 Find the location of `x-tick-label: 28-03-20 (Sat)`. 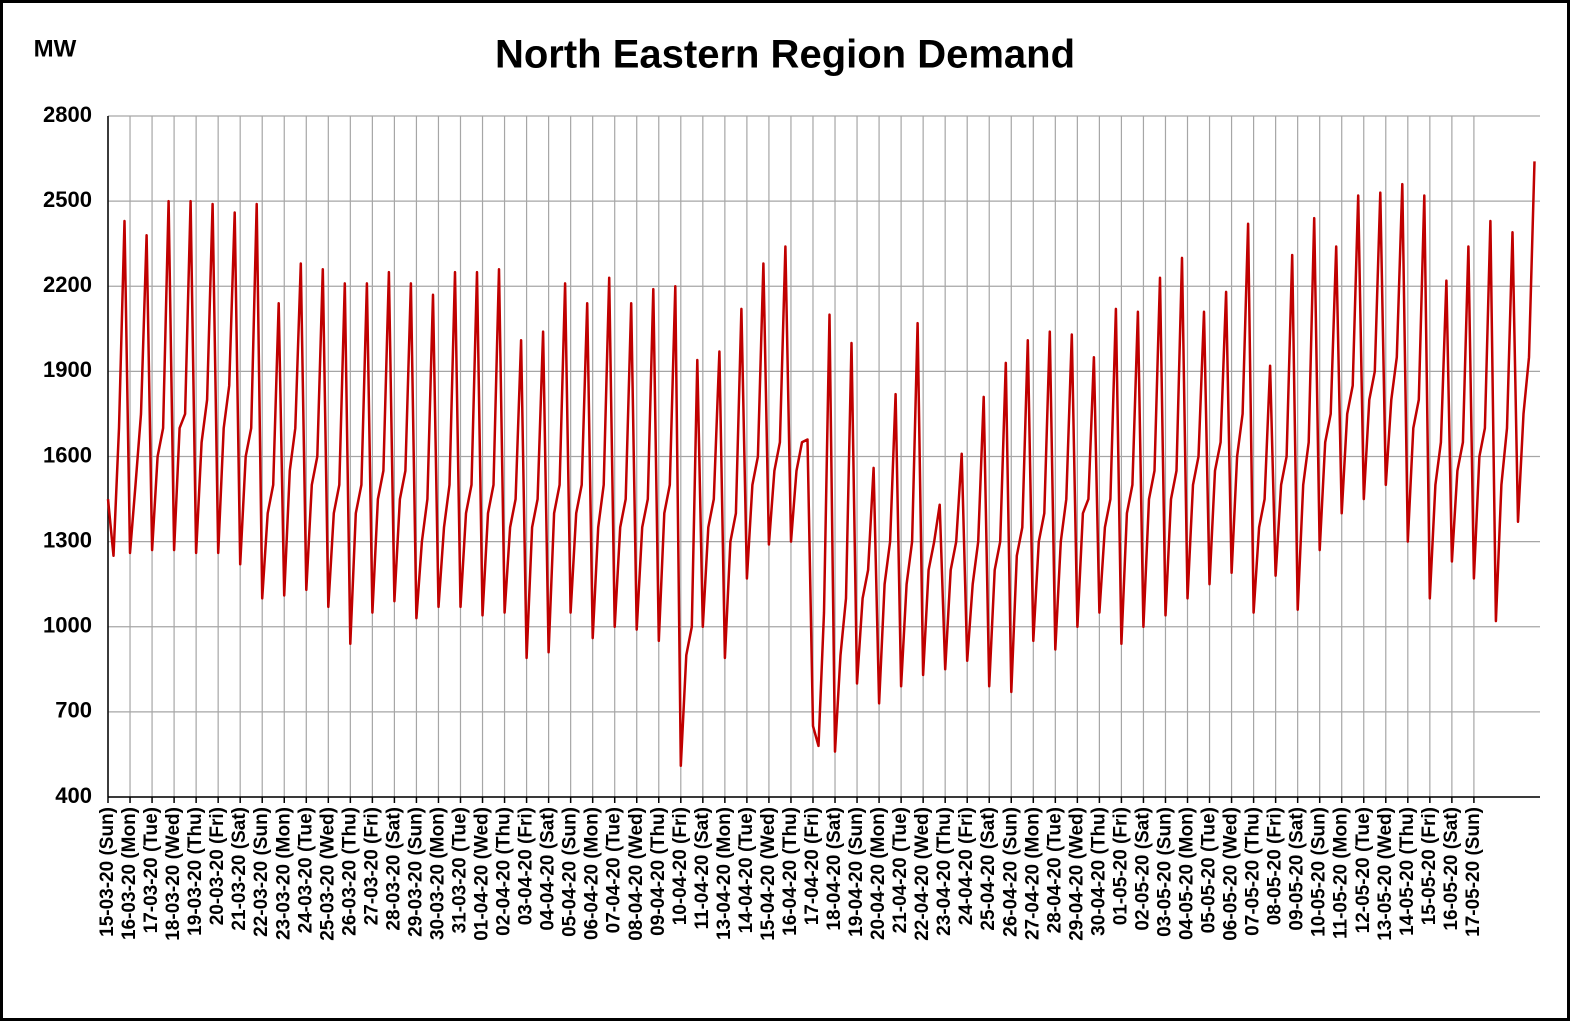

x-tick-label: 28-03-20 (Sat) is located at coordinates (393, 869).